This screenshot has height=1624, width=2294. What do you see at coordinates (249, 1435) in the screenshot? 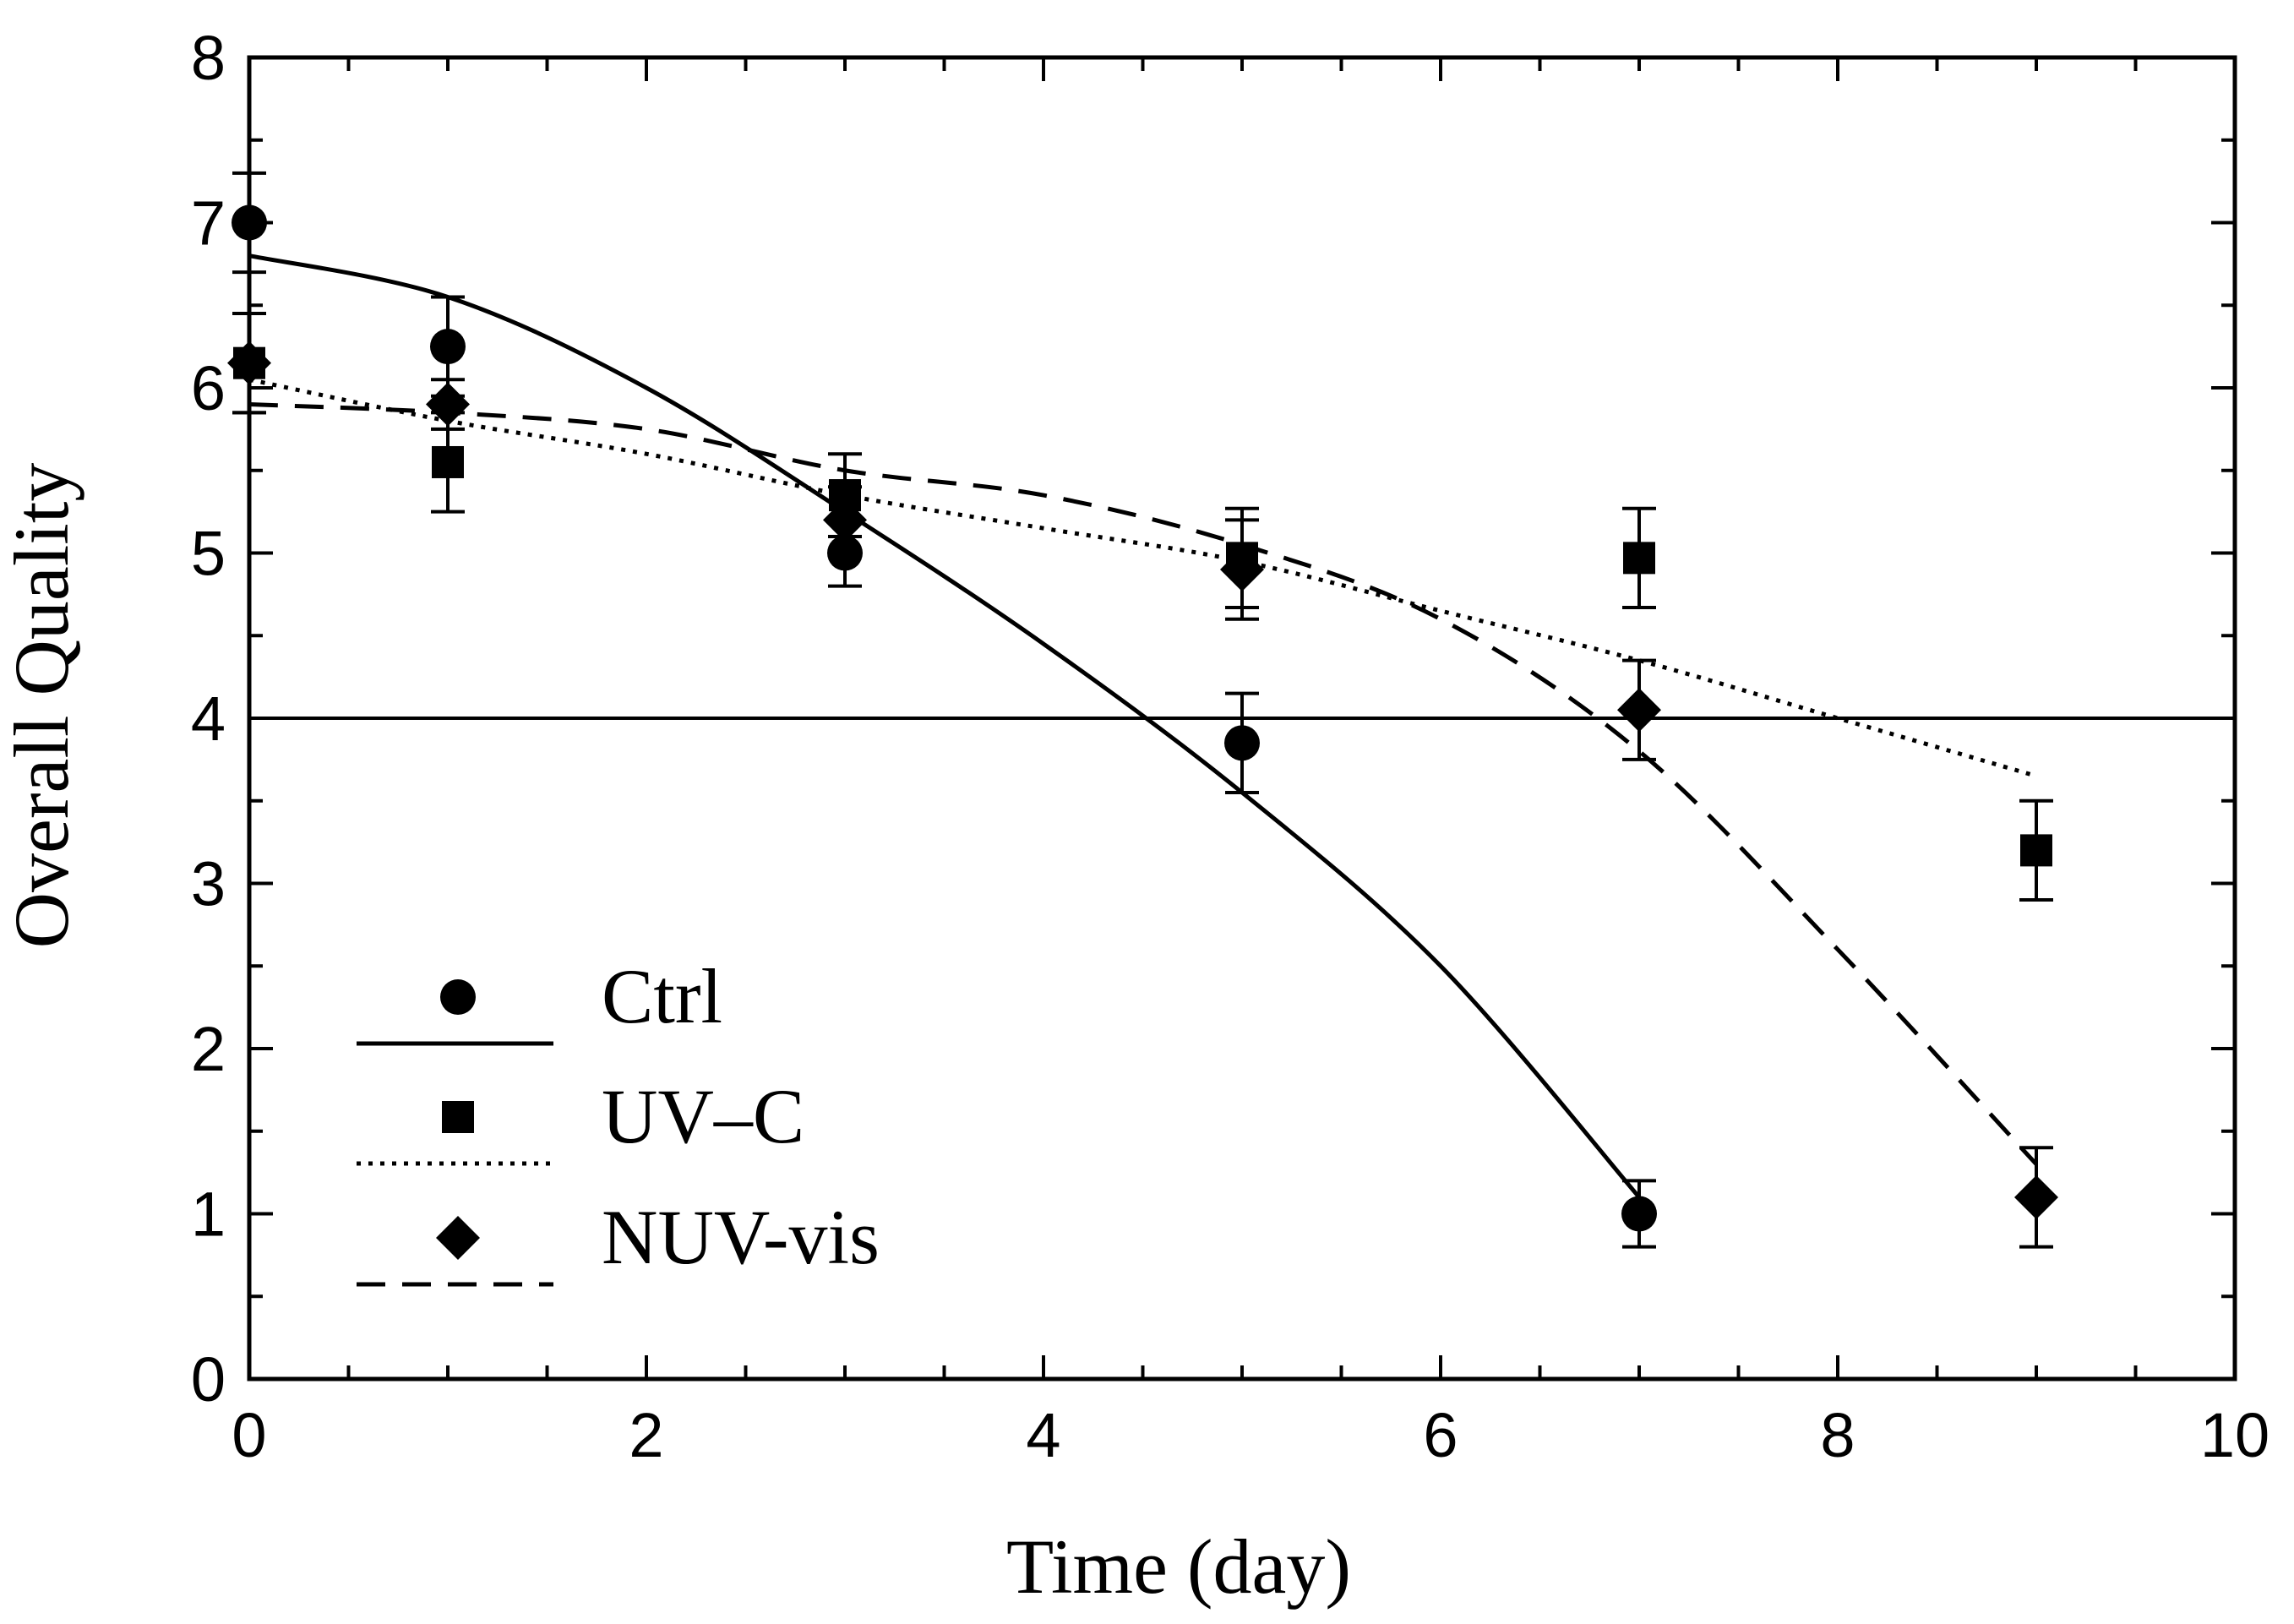
I see `x-tick-label: 0` at bounding box center [249, 1435].